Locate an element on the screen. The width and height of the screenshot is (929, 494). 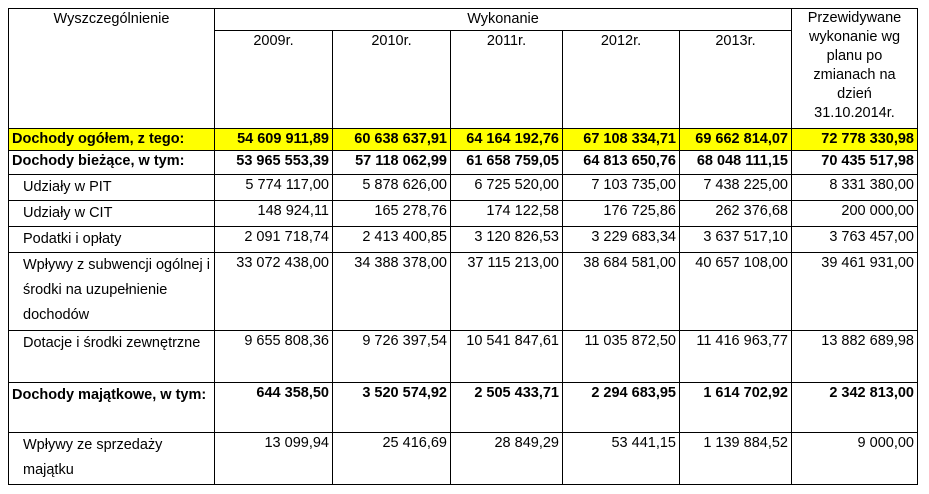
cell-value: 2 294 683,95 is located at coordinates (621, 407).